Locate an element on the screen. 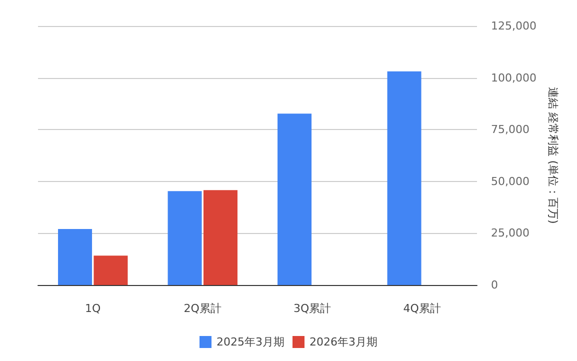 This screenshot has height=361, width=577. y-tick-label: 100,000 is located at coordinates (513, 77).